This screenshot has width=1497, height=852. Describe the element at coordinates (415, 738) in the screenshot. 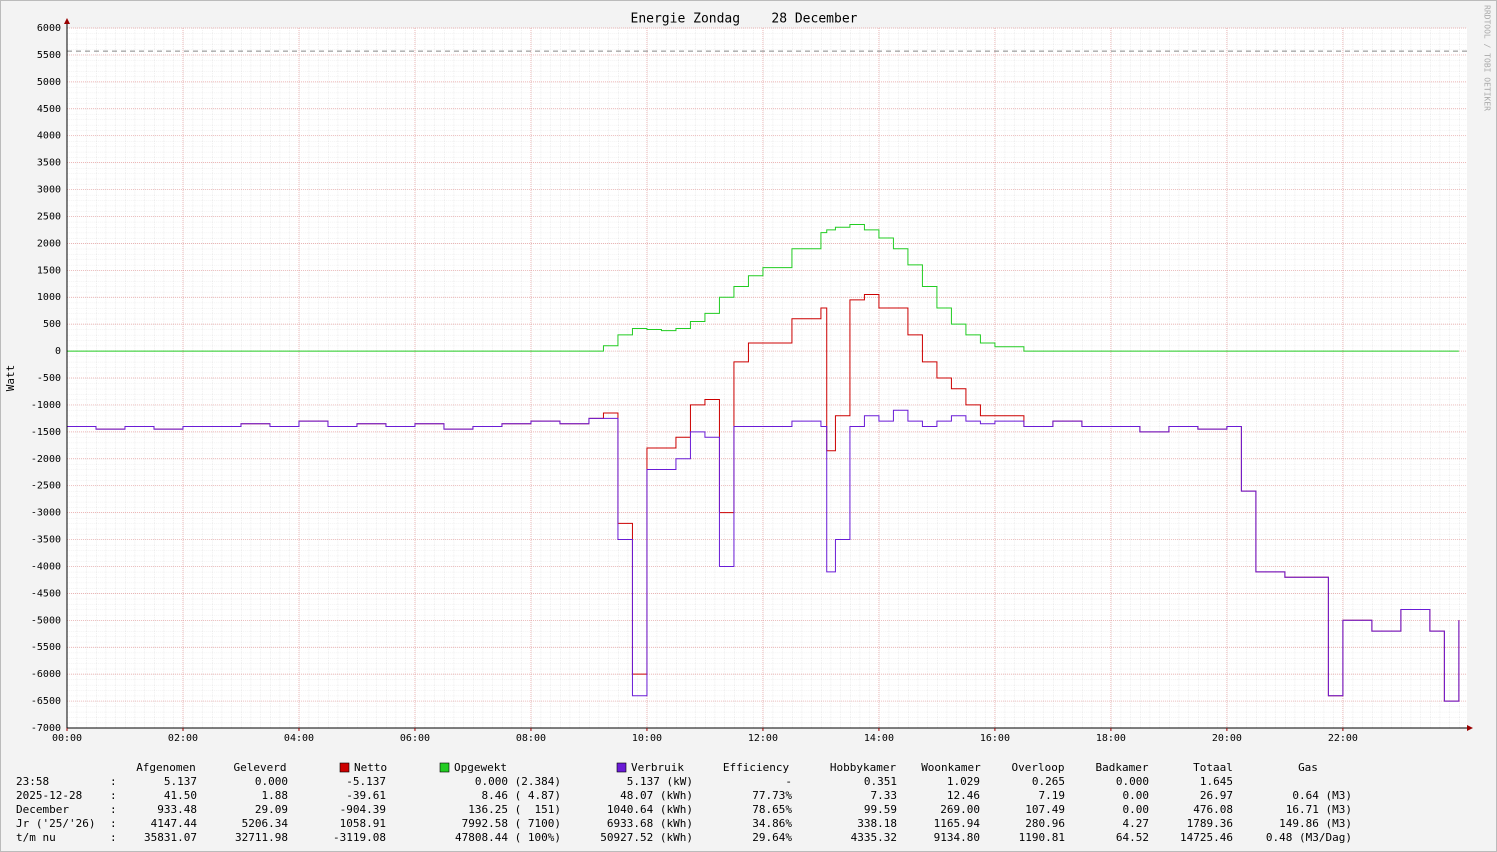

I see `x-tick-label: 06:00` at that location.